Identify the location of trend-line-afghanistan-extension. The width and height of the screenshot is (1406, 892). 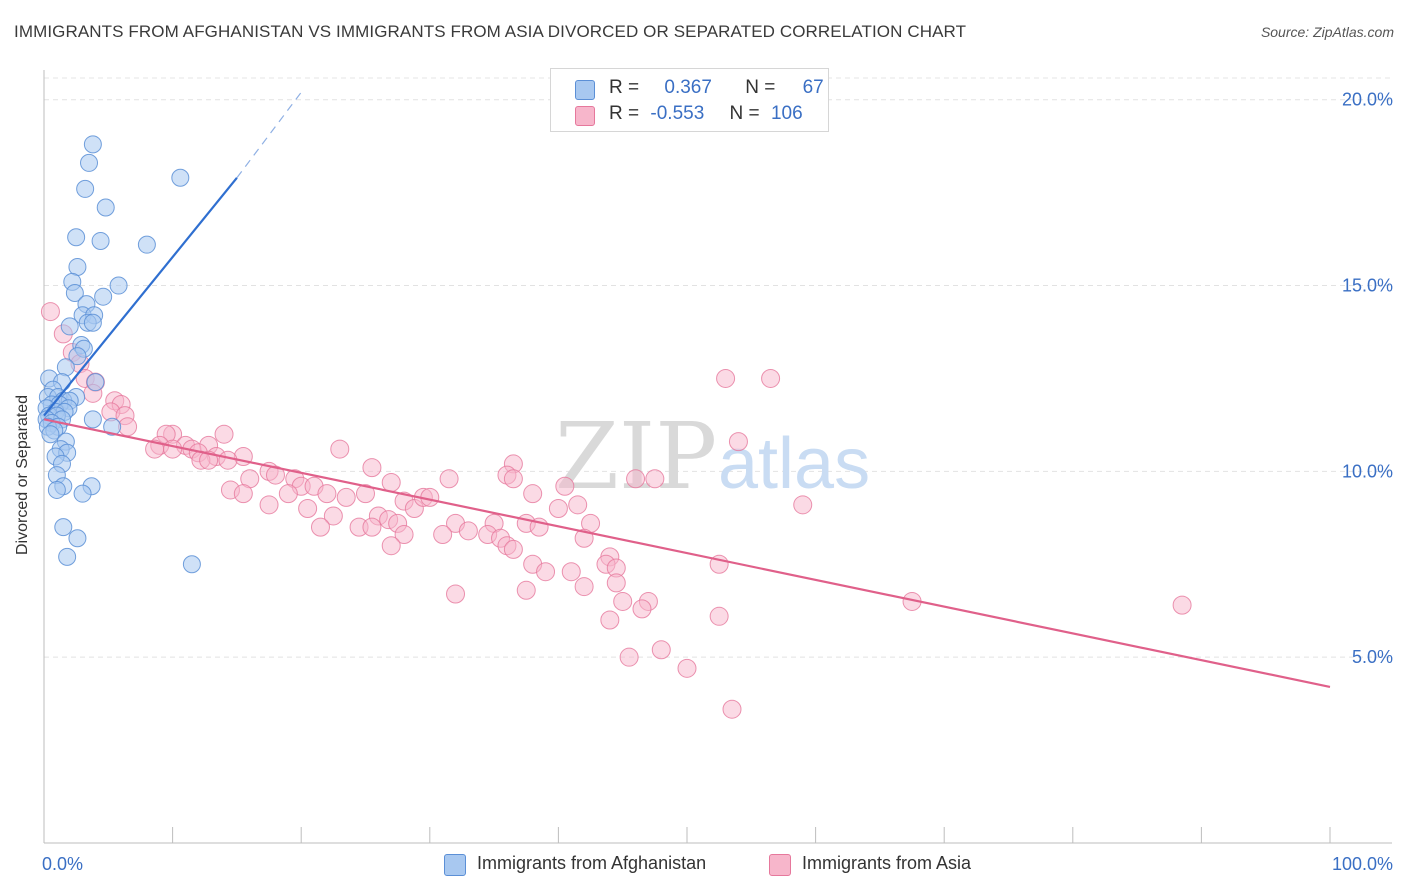
(269, 135).